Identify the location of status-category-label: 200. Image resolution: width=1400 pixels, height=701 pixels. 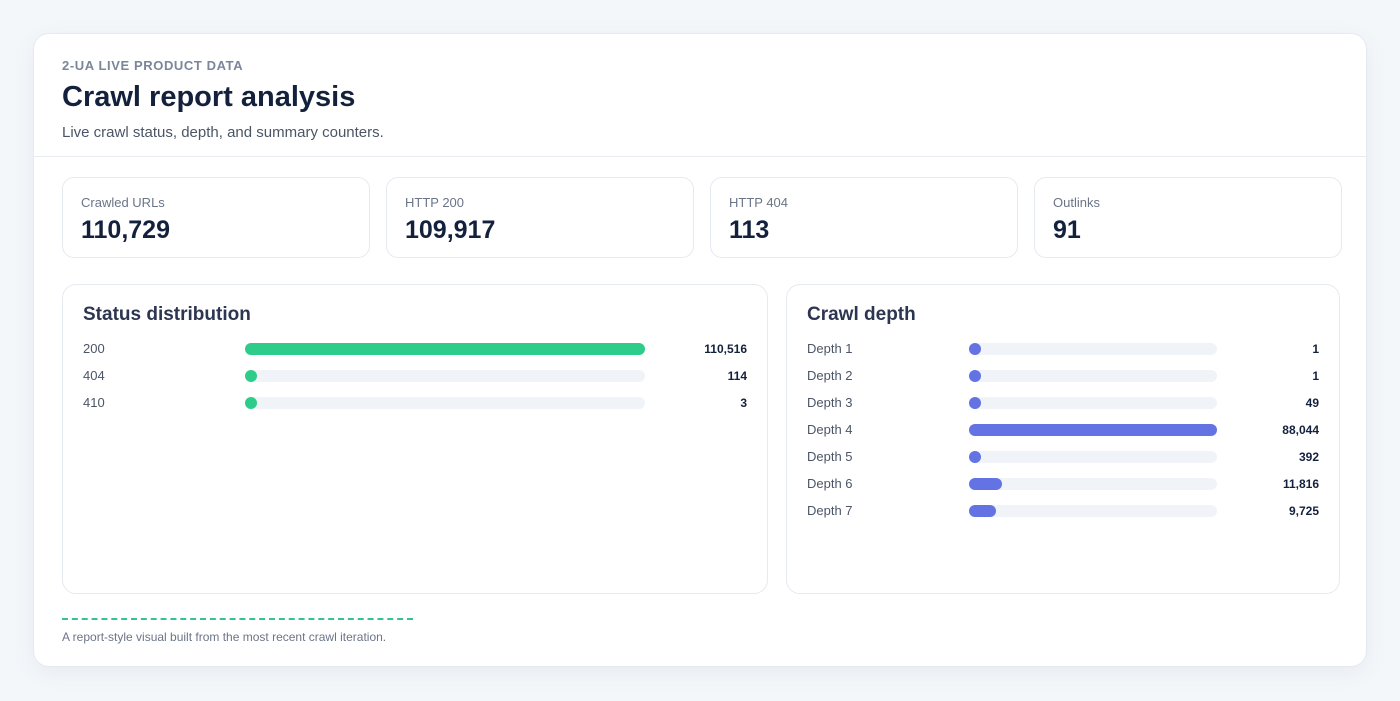
(94, 348).